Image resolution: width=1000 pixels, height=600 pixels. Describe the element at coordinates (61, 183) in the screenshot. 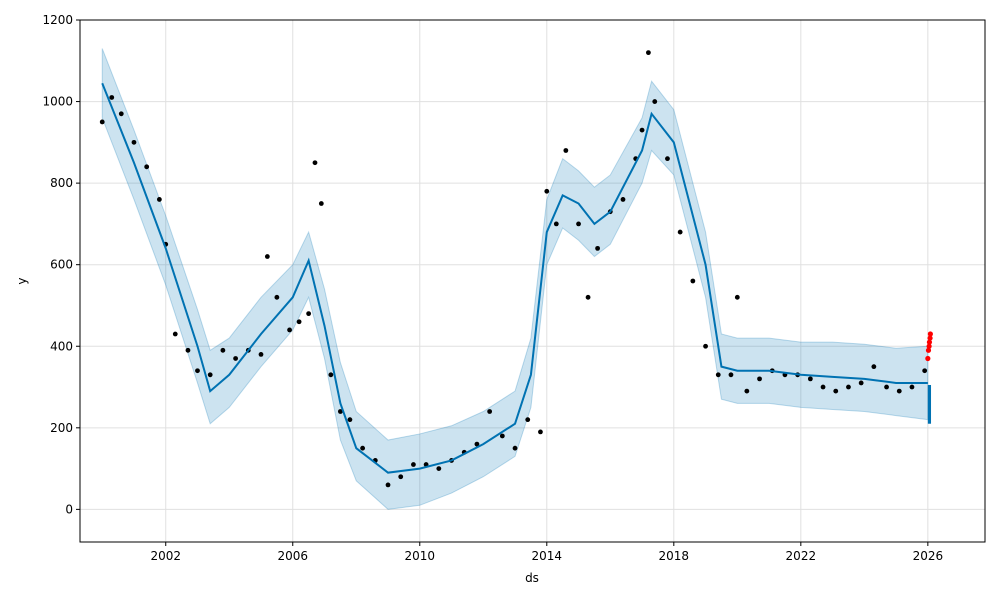

I see `y-tick-label: 800` at that location.